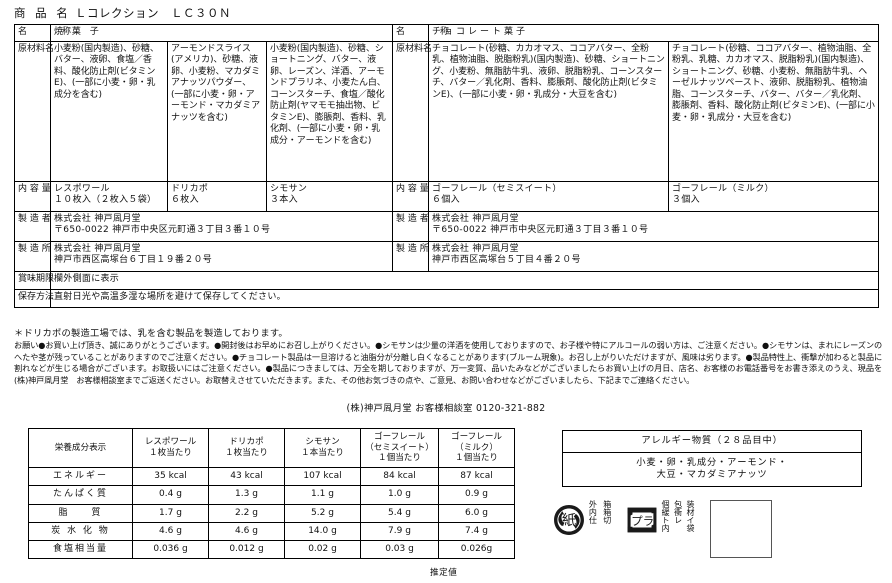 The width and height of the screenshot is (892, 583). What do you see at coordinates (712, 469) in the screenshot?
I see `allergy-items: 小麦・卵・乳成分・アーモンド・ 大豆・マカダミアナッツ` at bounding box center [712, 469].